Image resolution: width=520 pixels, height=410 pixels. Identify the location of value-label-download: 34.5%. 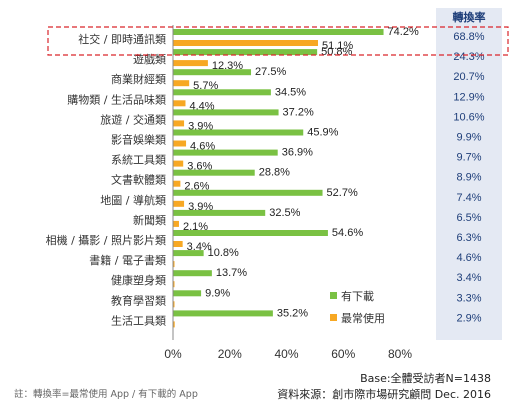
(290, 92).